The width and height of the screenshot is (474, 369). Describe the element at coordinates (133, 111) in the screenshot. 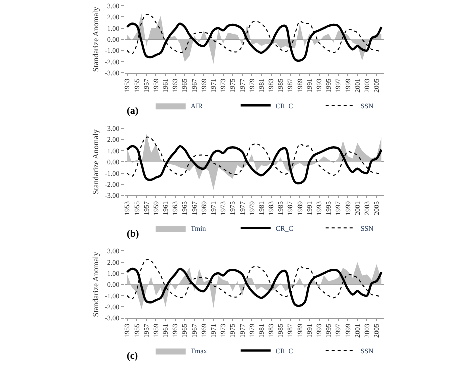

I see `text: (a)` at that location.